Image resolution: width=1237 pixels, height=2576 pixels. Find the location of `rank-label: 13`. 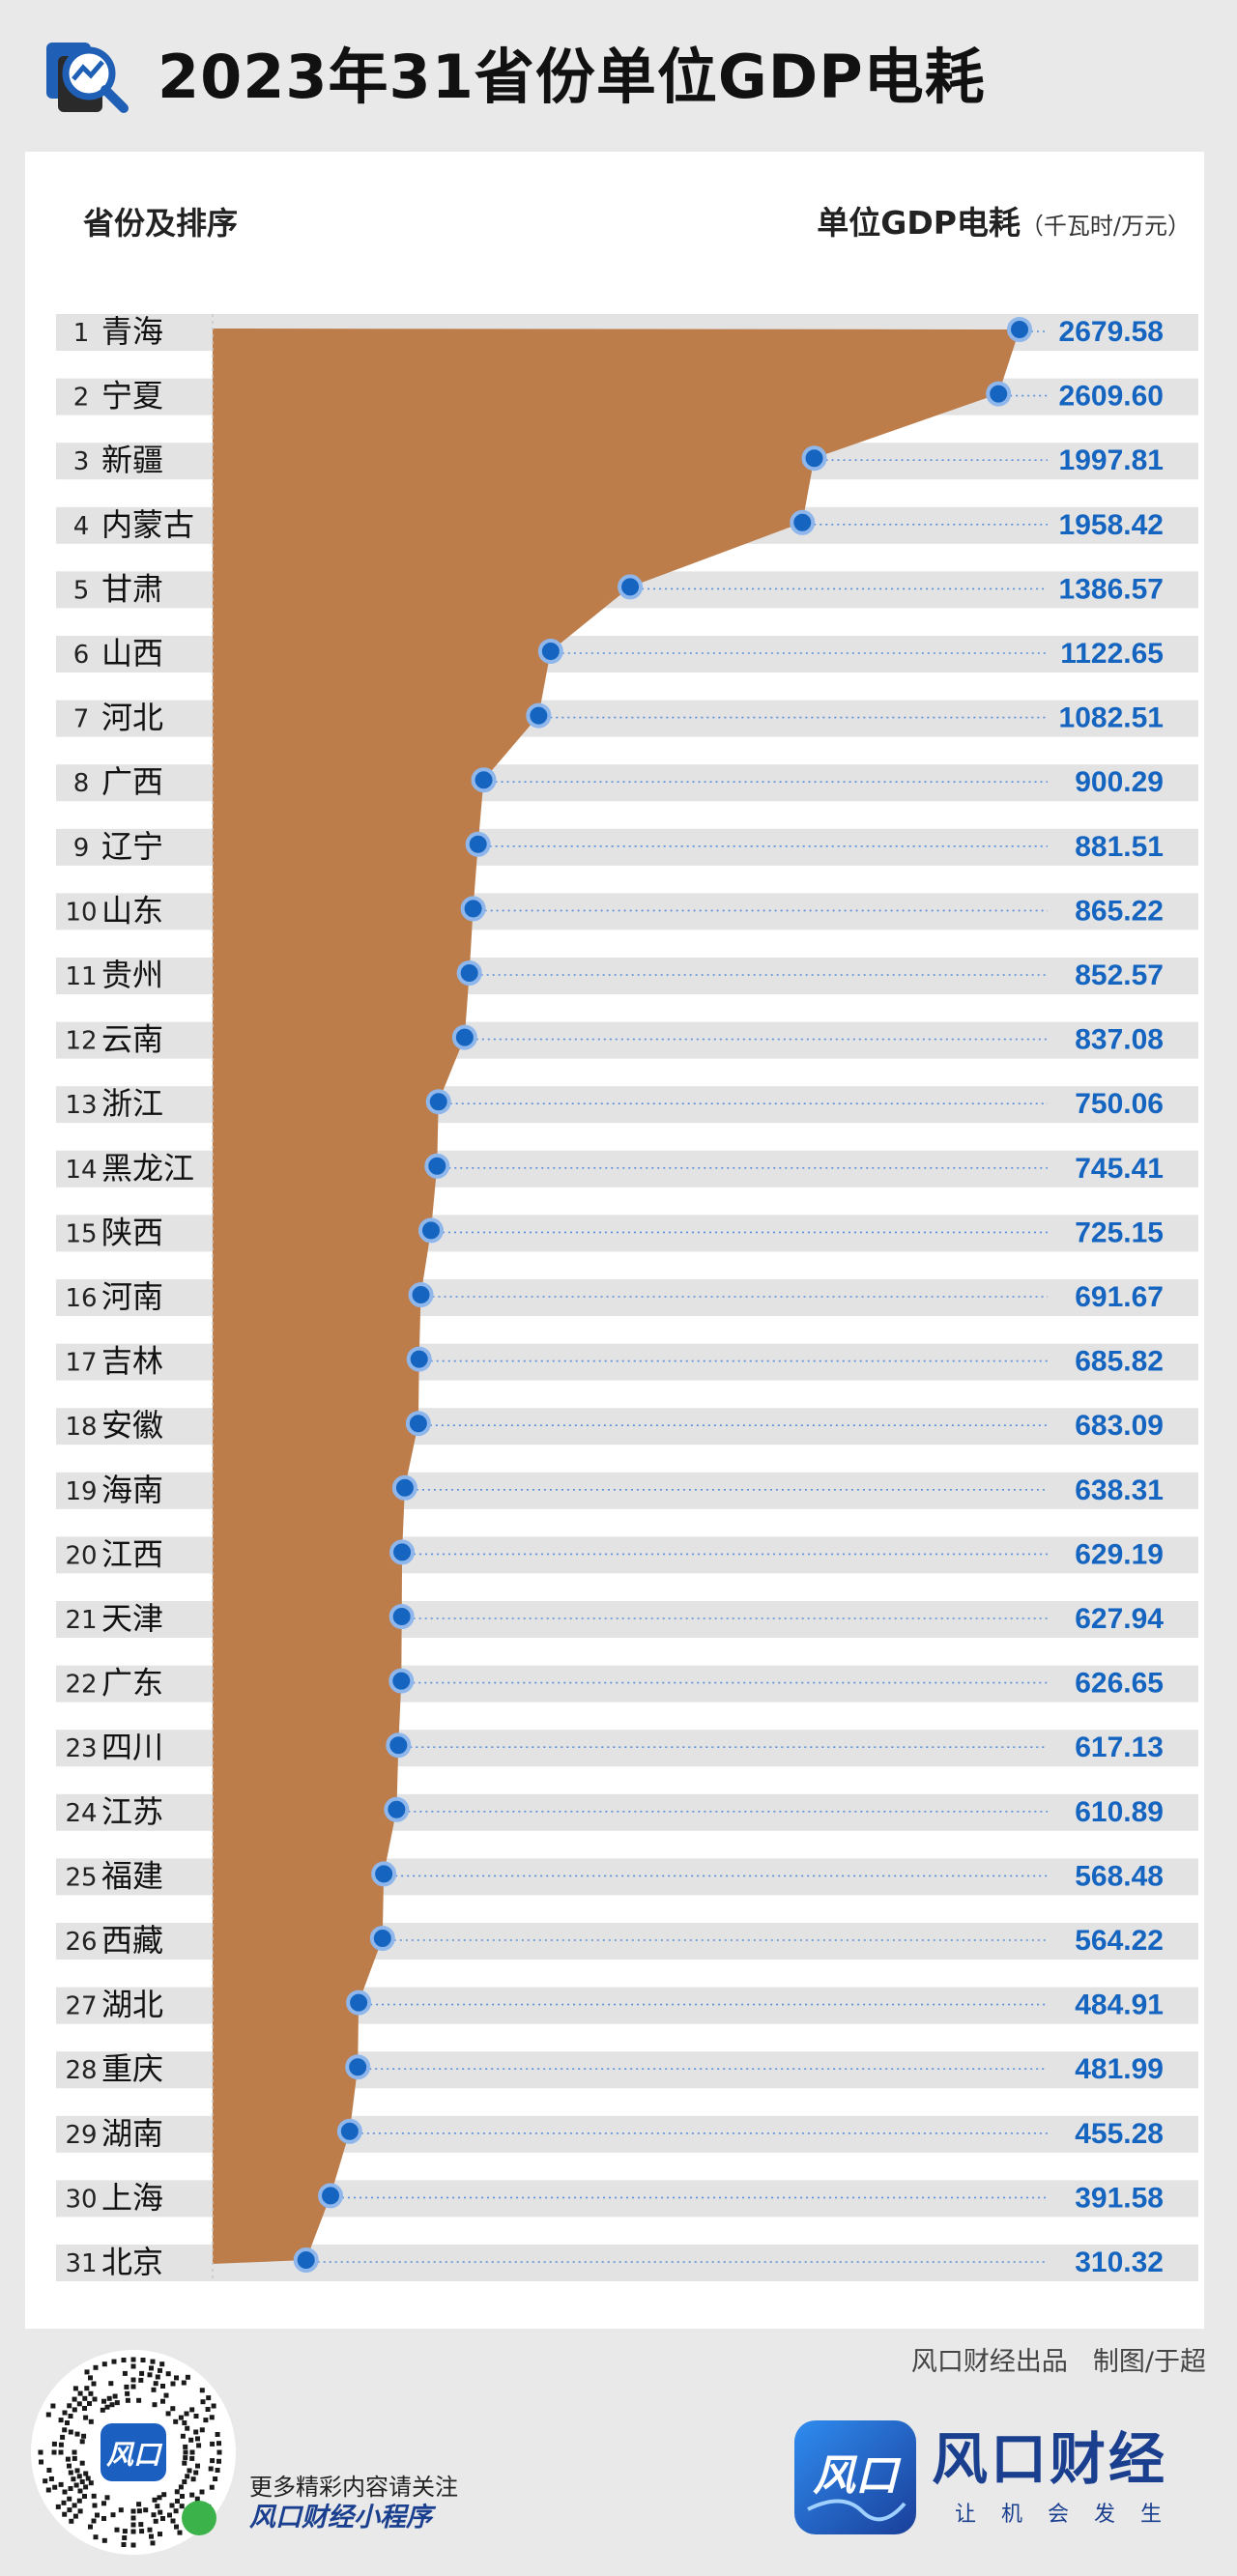

rank-label: 13 is located at coordinates (81, 1106).